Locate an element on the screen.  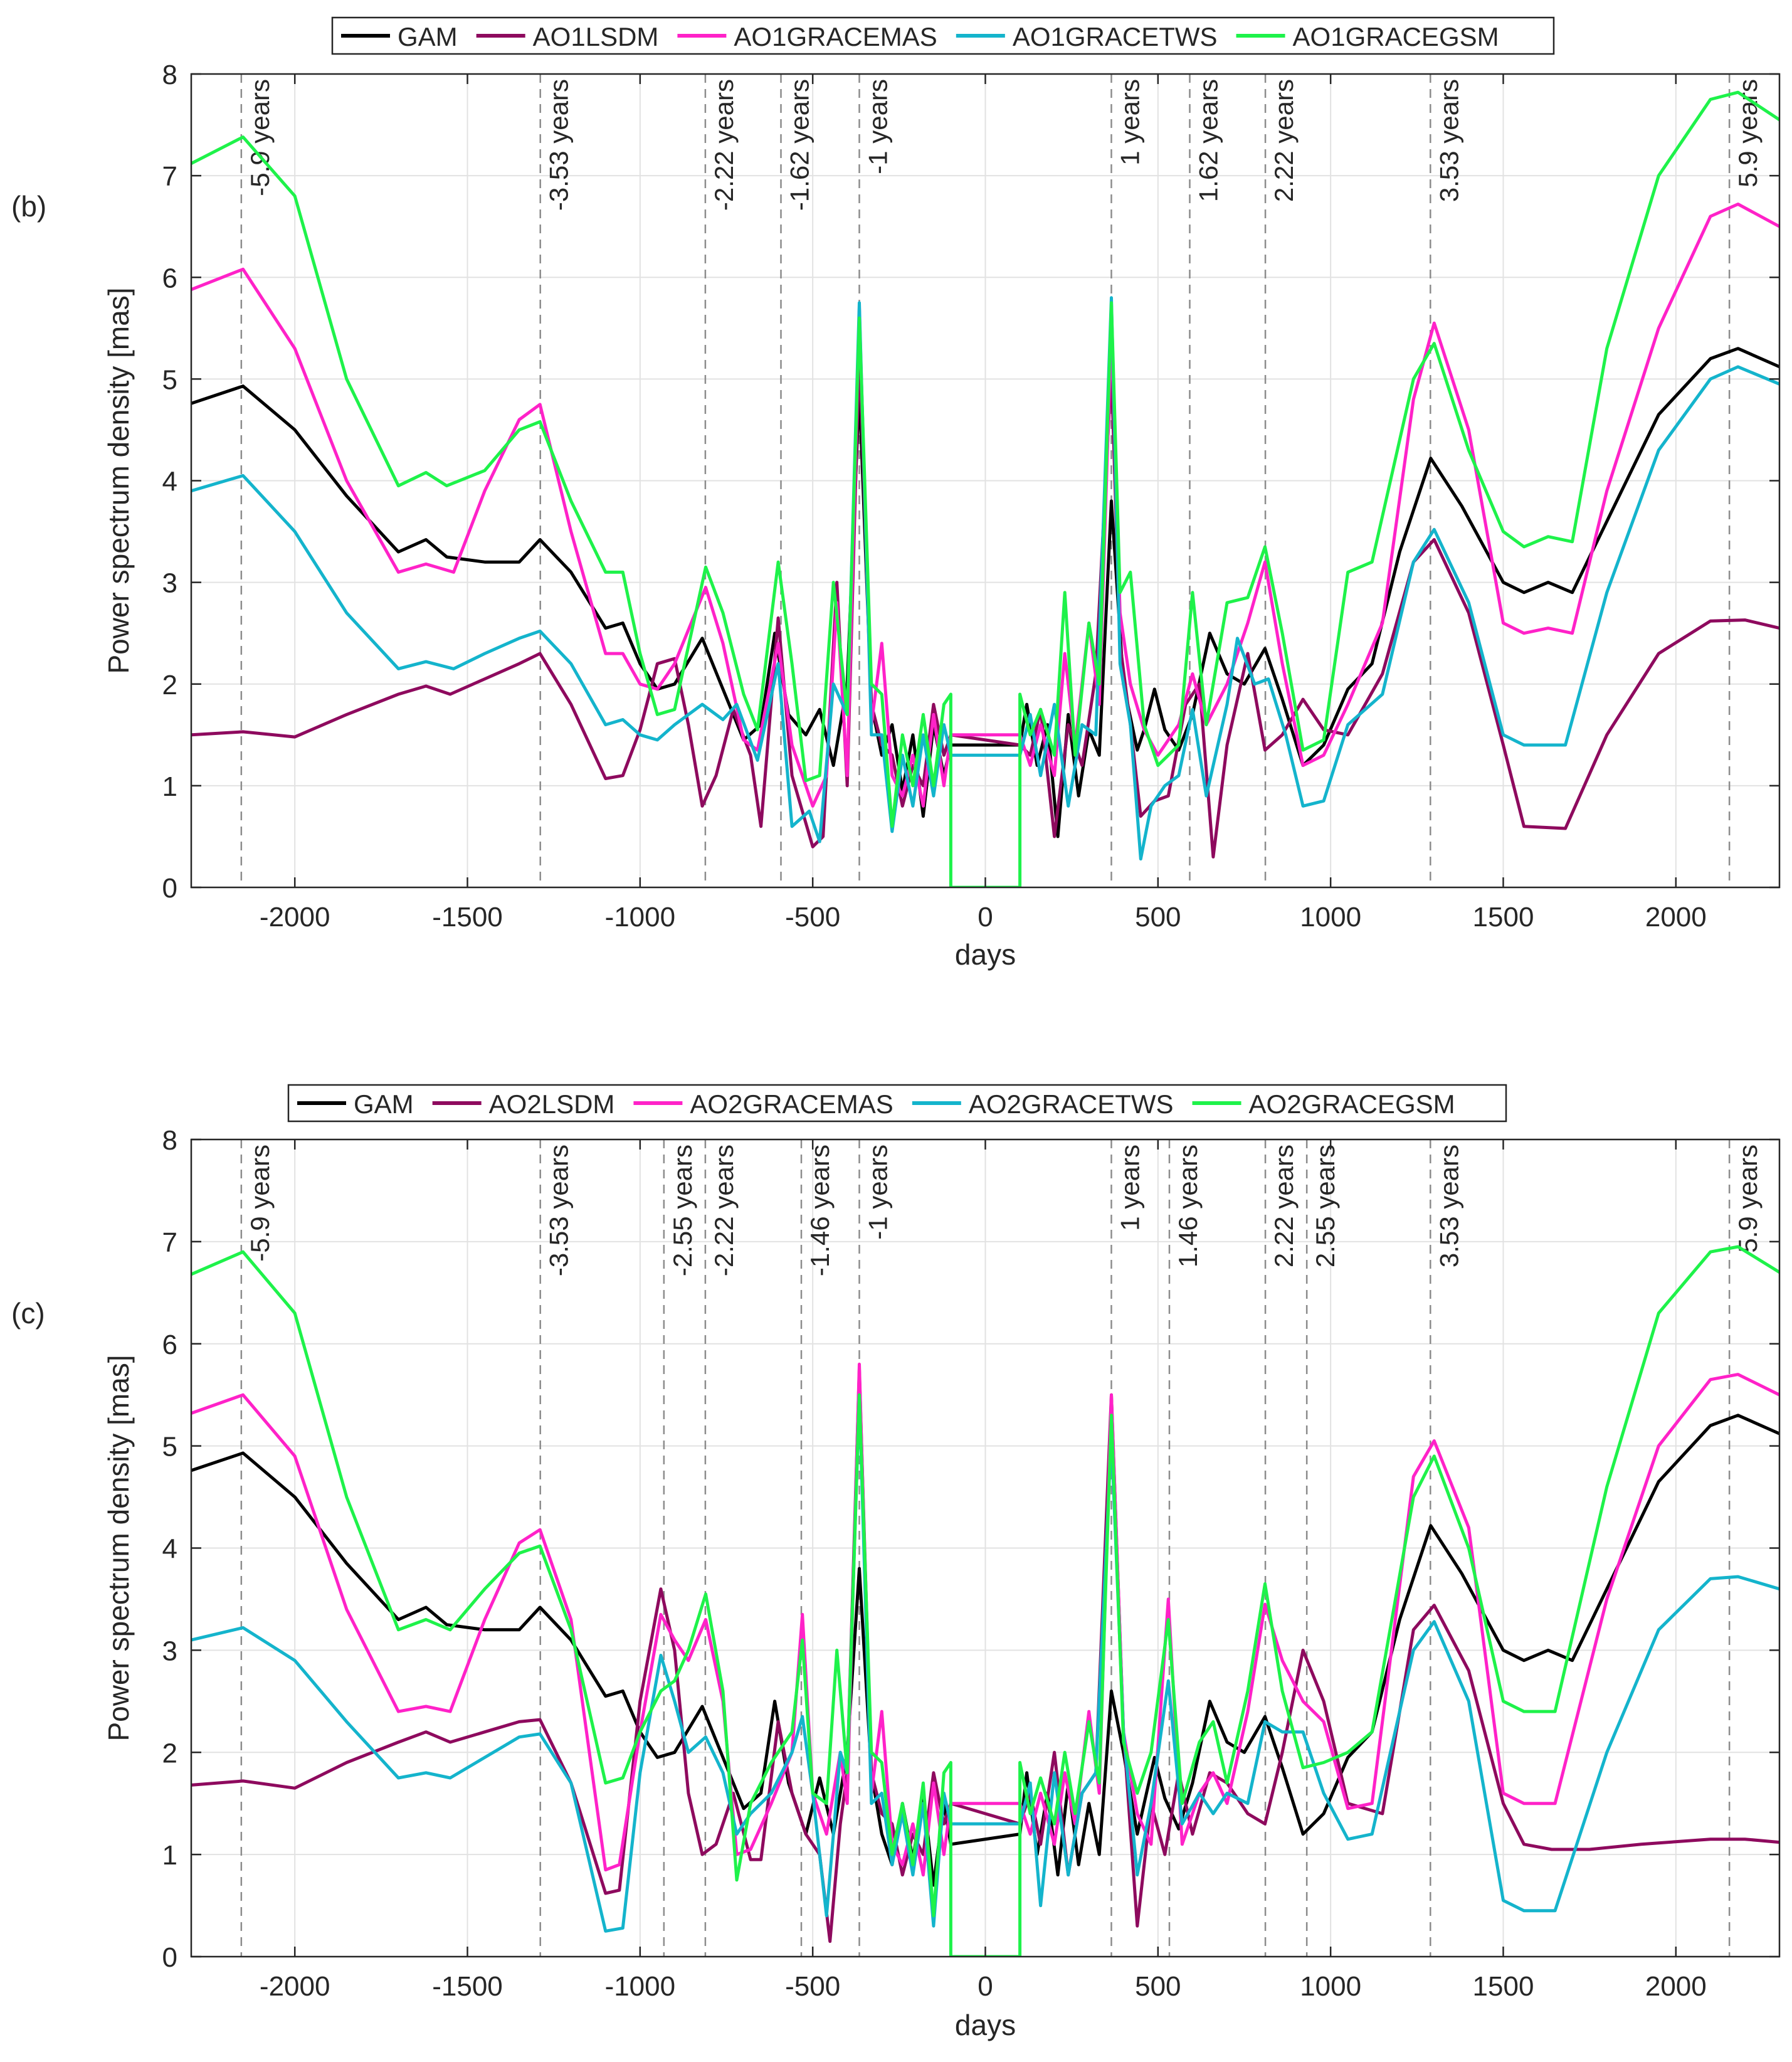
period-label: 2.55 years is located at coordinates (1325, 1206).